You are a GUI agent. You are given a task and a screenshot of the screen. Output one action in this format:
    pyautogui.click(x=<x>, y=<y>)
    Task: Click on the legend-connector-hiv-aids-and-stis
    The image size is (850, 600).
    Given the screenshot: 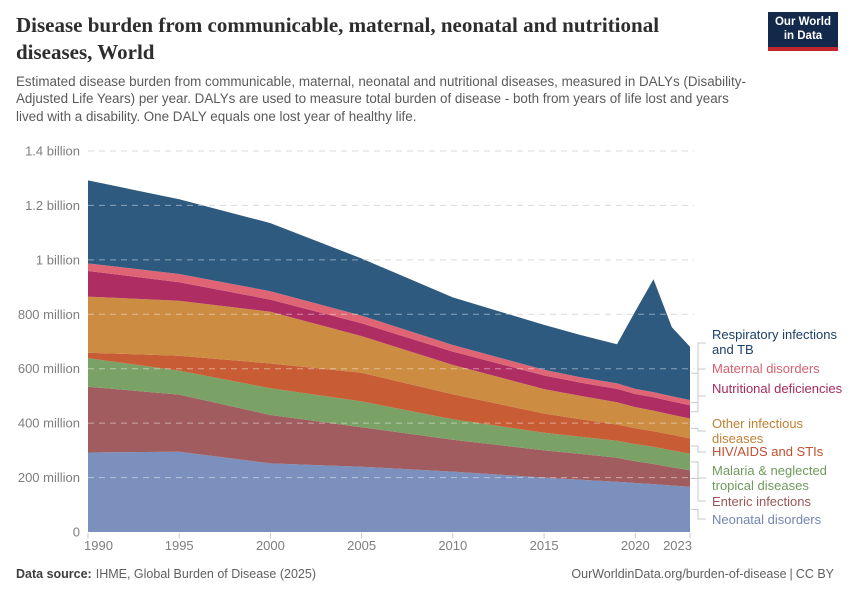 What is the action you would take?
    pyautogui.click(x=698, y=449)
    